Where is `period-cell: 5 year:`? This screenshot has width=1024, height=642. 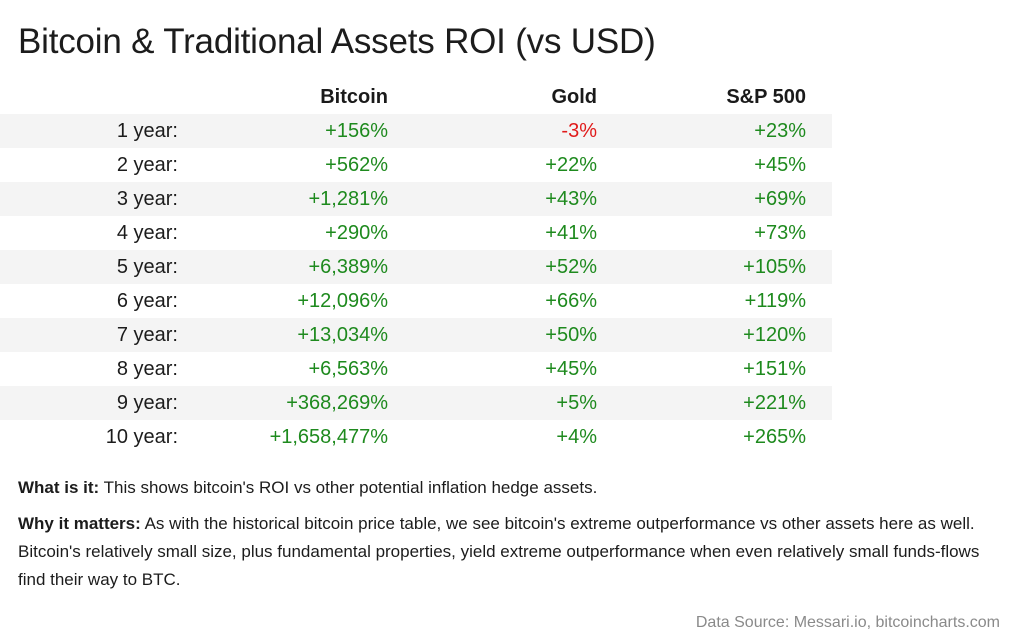
period-cell: 5 year: is located at coordinates (147, 267).